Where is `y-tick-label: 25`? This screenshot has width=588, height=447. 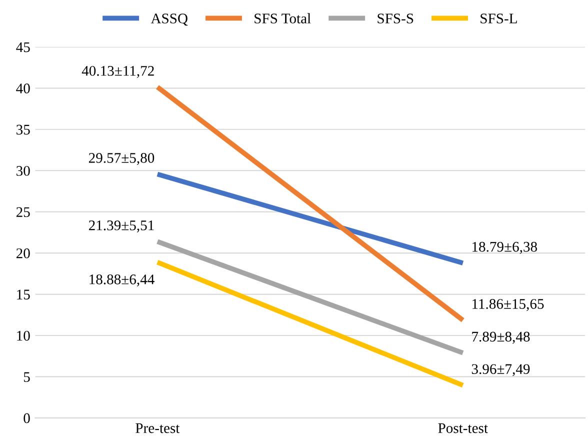 y-tick-label: 25 is located at coordinates (23, 212).